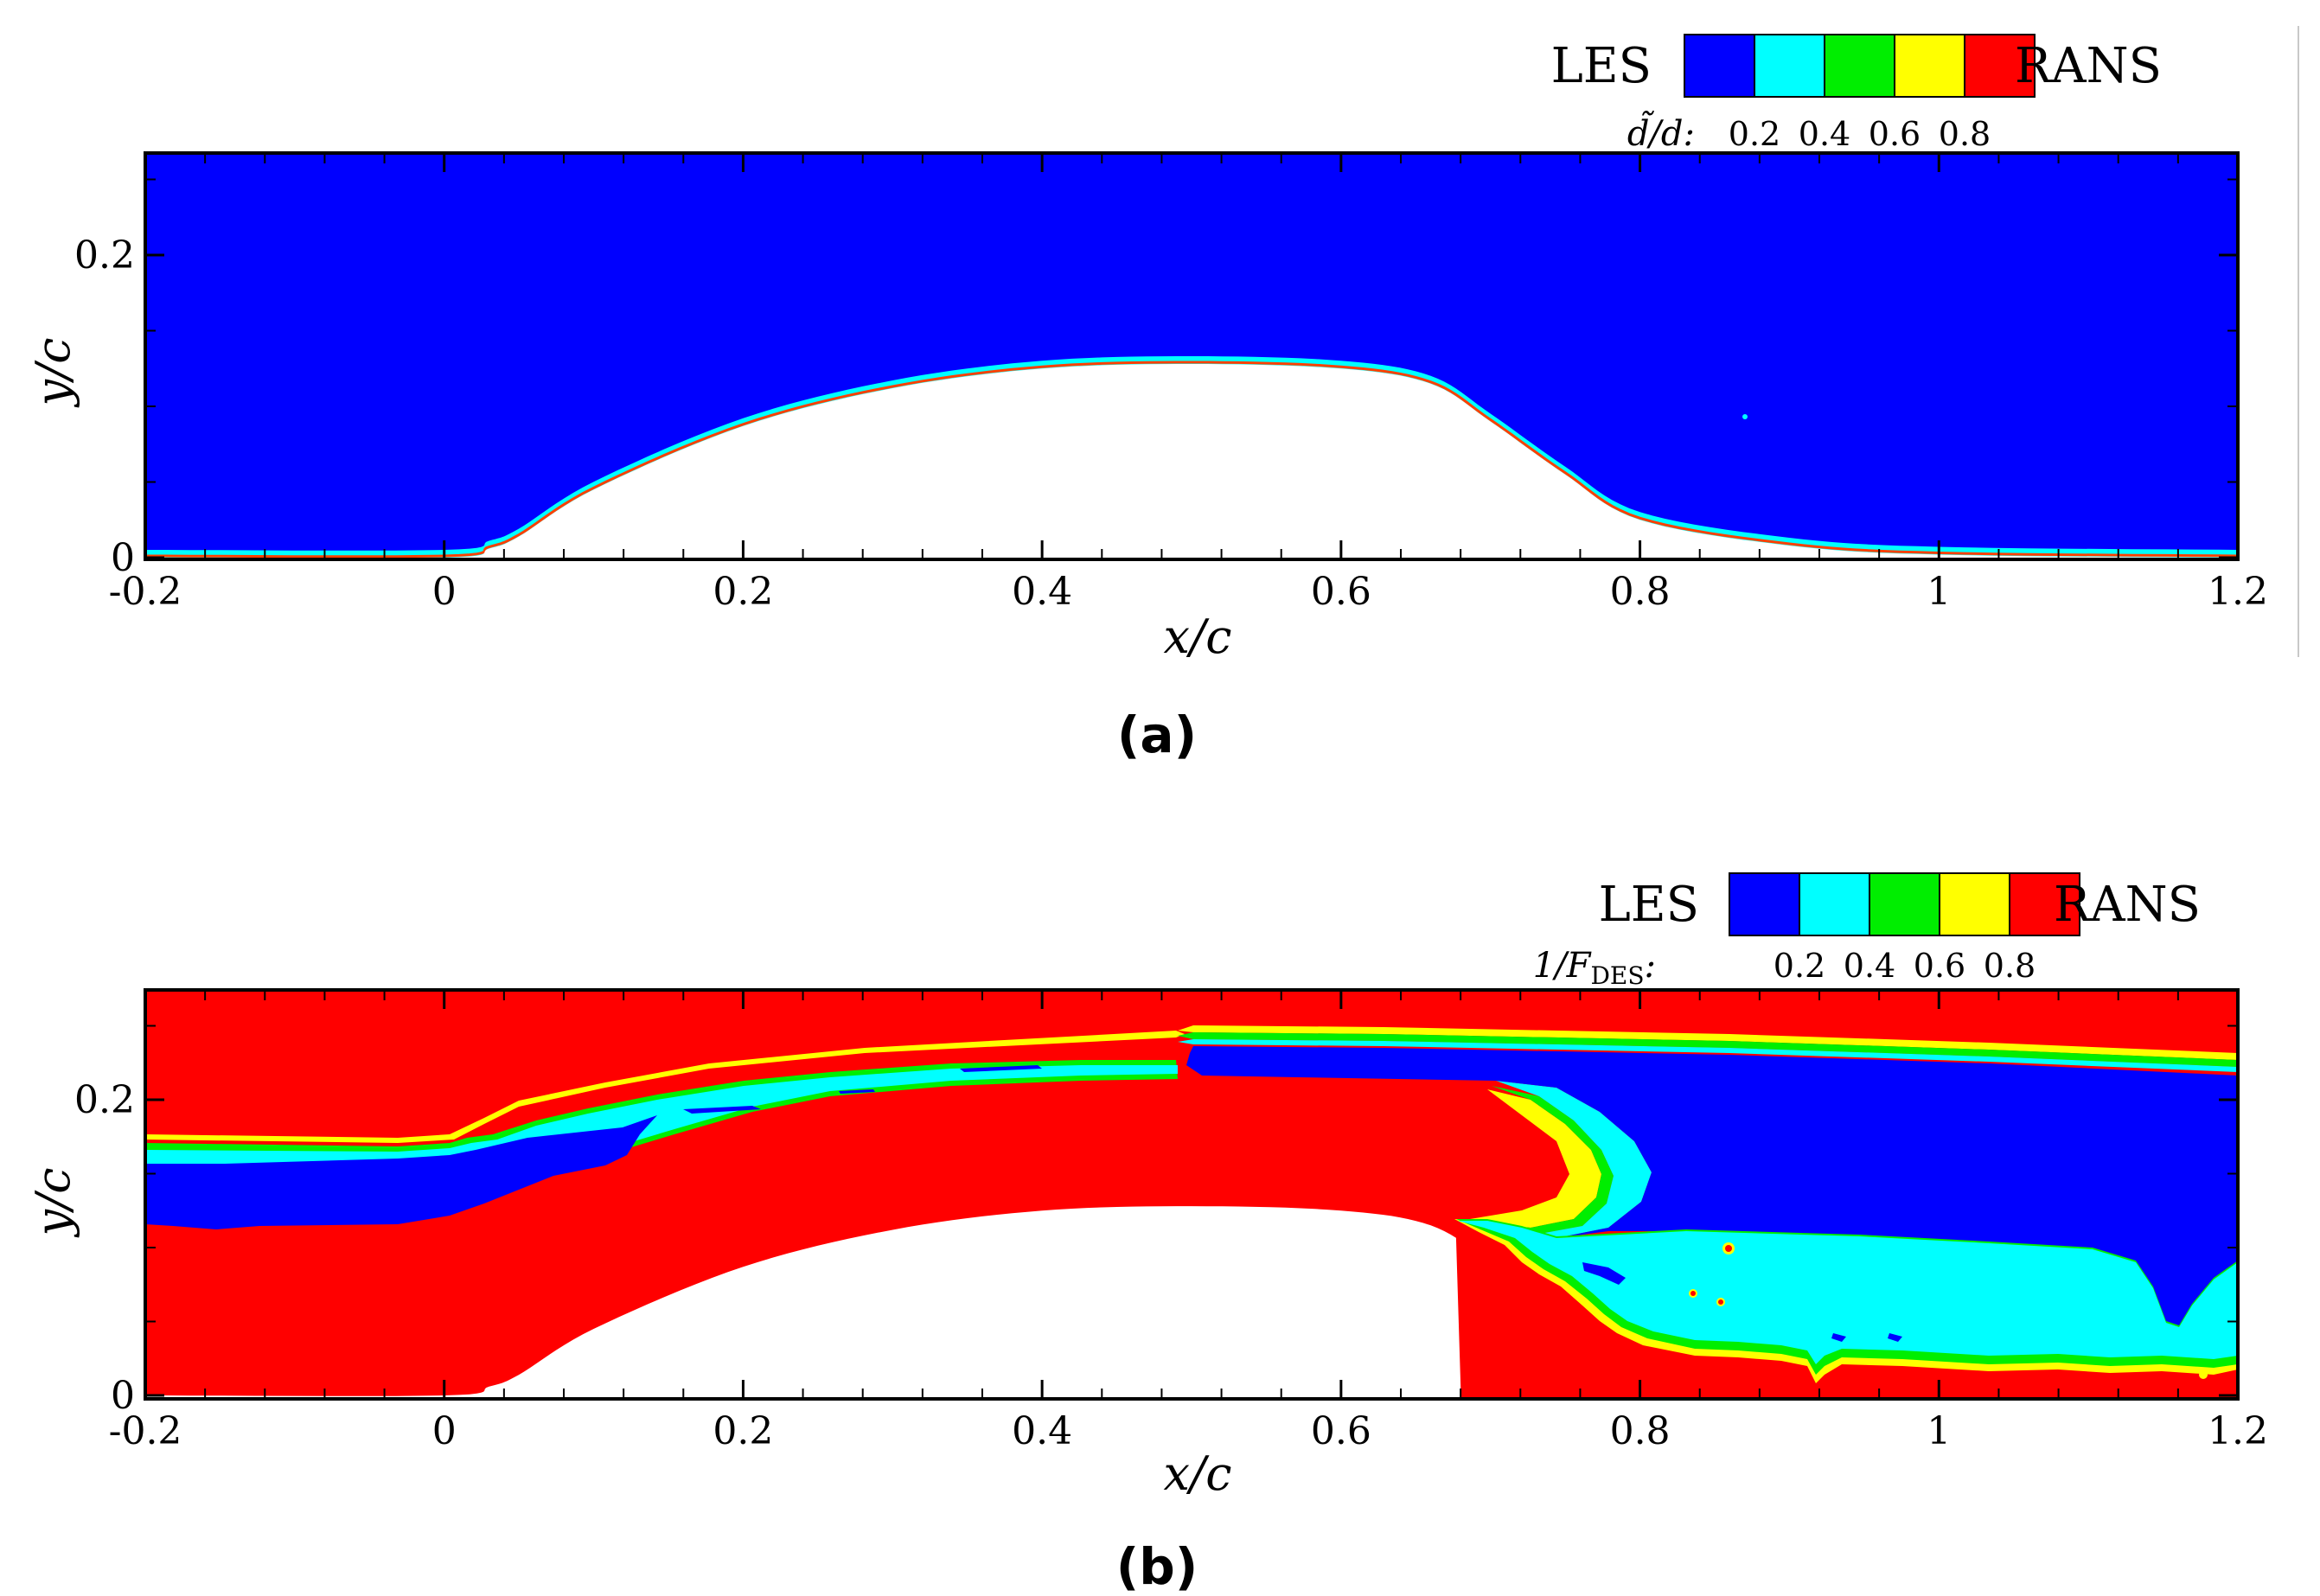 This screenshot has height=1596, width=2320. What do you see at coordinates (1563, 966) in the screenshot?
I see `legend-b-variable-main: 1/F` at bounding box center [1563, 966].